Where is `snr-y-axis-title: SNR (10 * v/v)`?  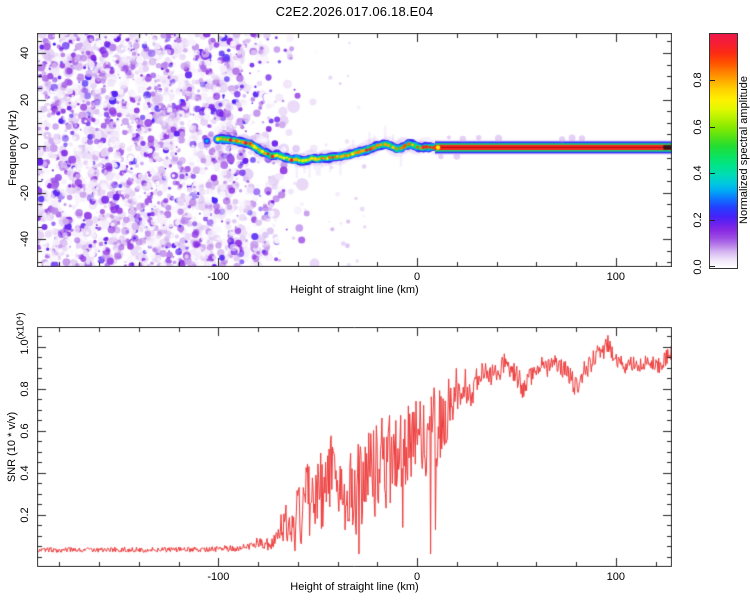
snr-y-axis-title: SNR (10 * v/v) is located at coordinates (12, 447).